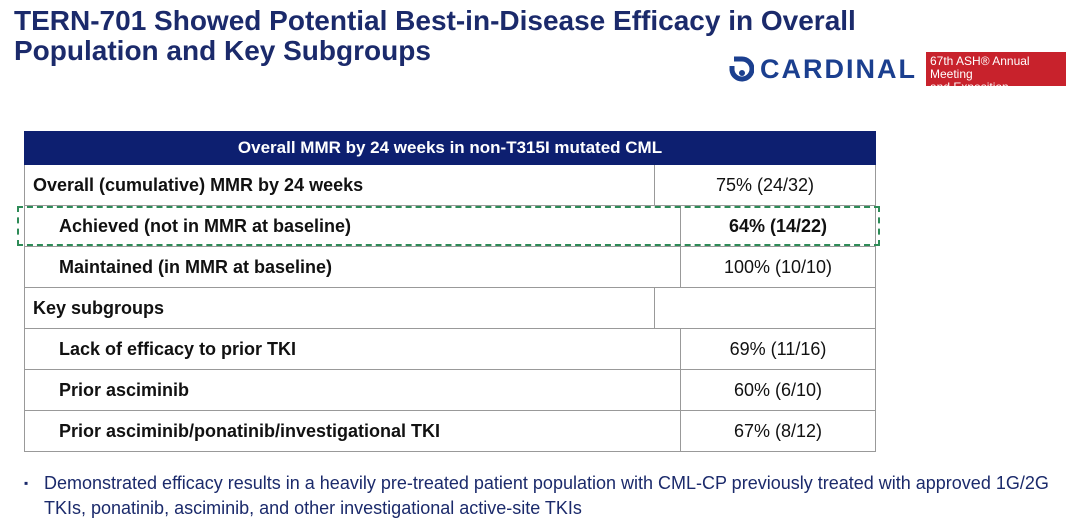  Describe the element at coordinates (765, 308) in the screenshot. I see `row-value` at that location.